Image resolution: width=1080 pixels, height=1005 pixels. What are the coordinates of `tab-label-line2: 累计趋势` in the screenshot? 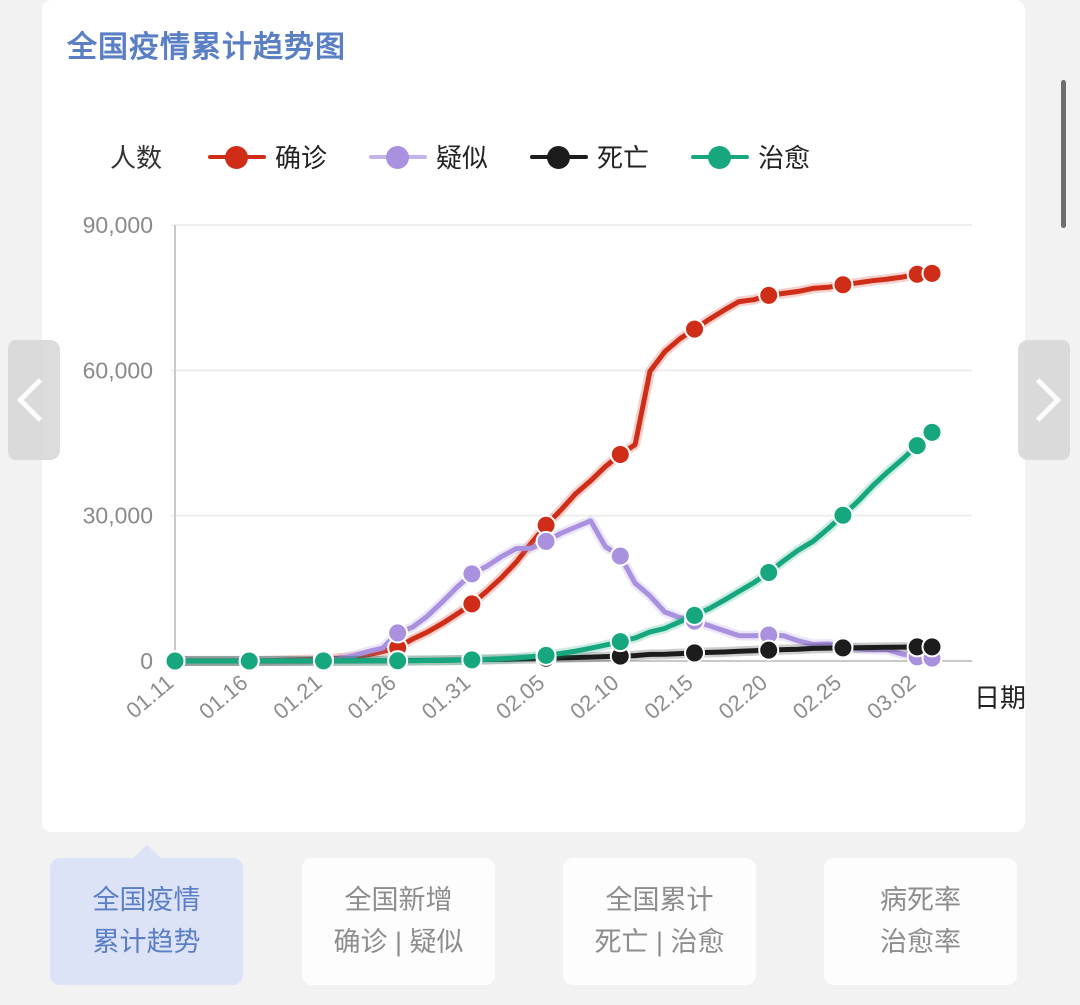 It's located at (146, 941).